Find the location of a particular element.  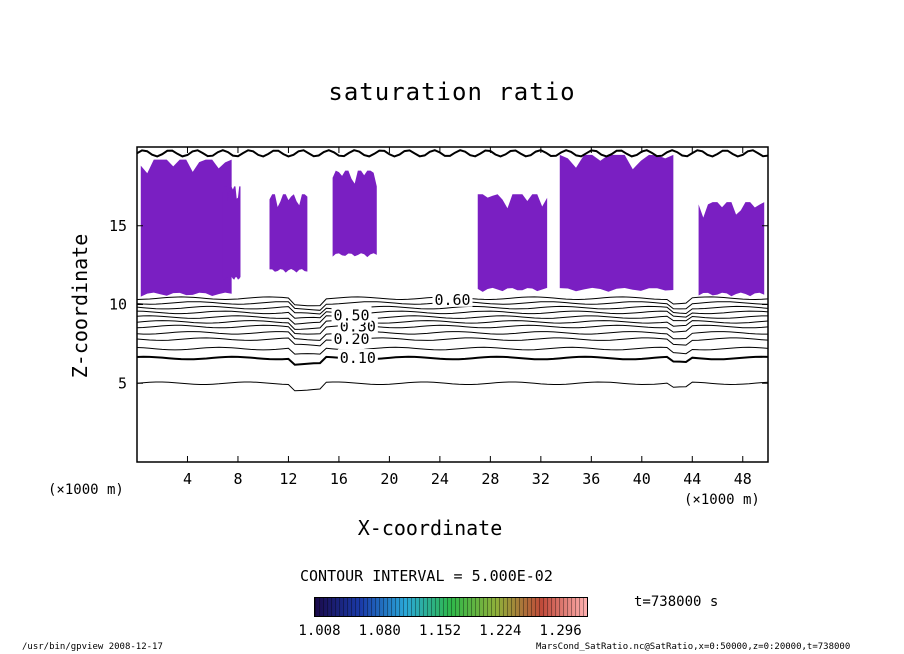

x-tick-label: 8 is located at coordinates (237, 479).